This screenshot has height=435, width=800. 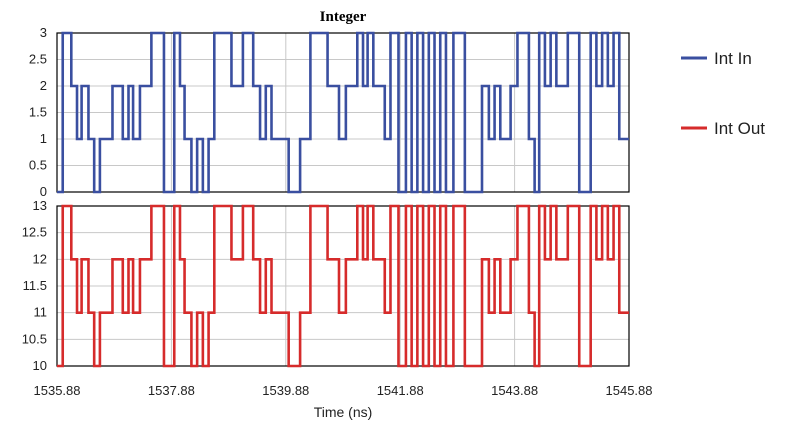 I want to click on y-tick-label: 13, so click(x=40, y=205).